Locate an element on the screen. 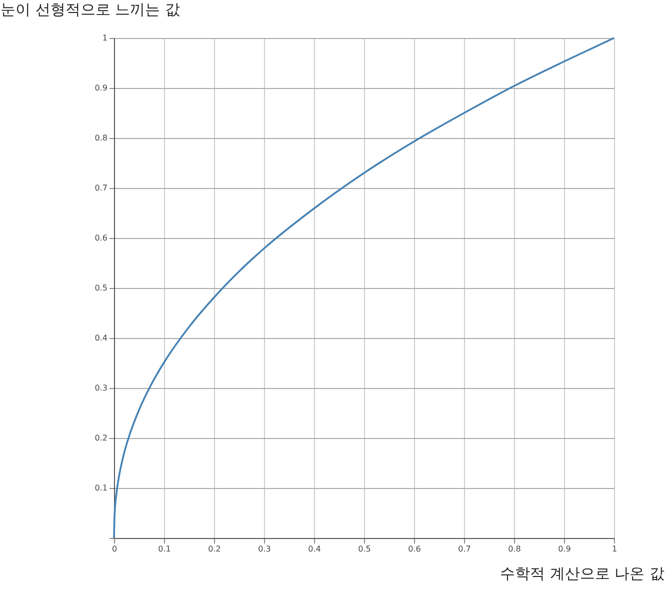 This screenshot has width=670, height=595. x-tick-label: 0.5 is located at coordinates (364, 549).